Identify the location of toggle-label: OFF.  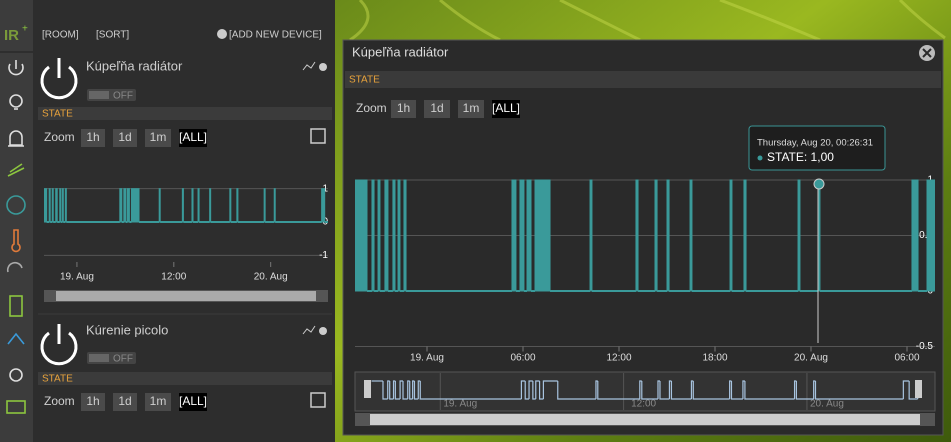
(123, 96).